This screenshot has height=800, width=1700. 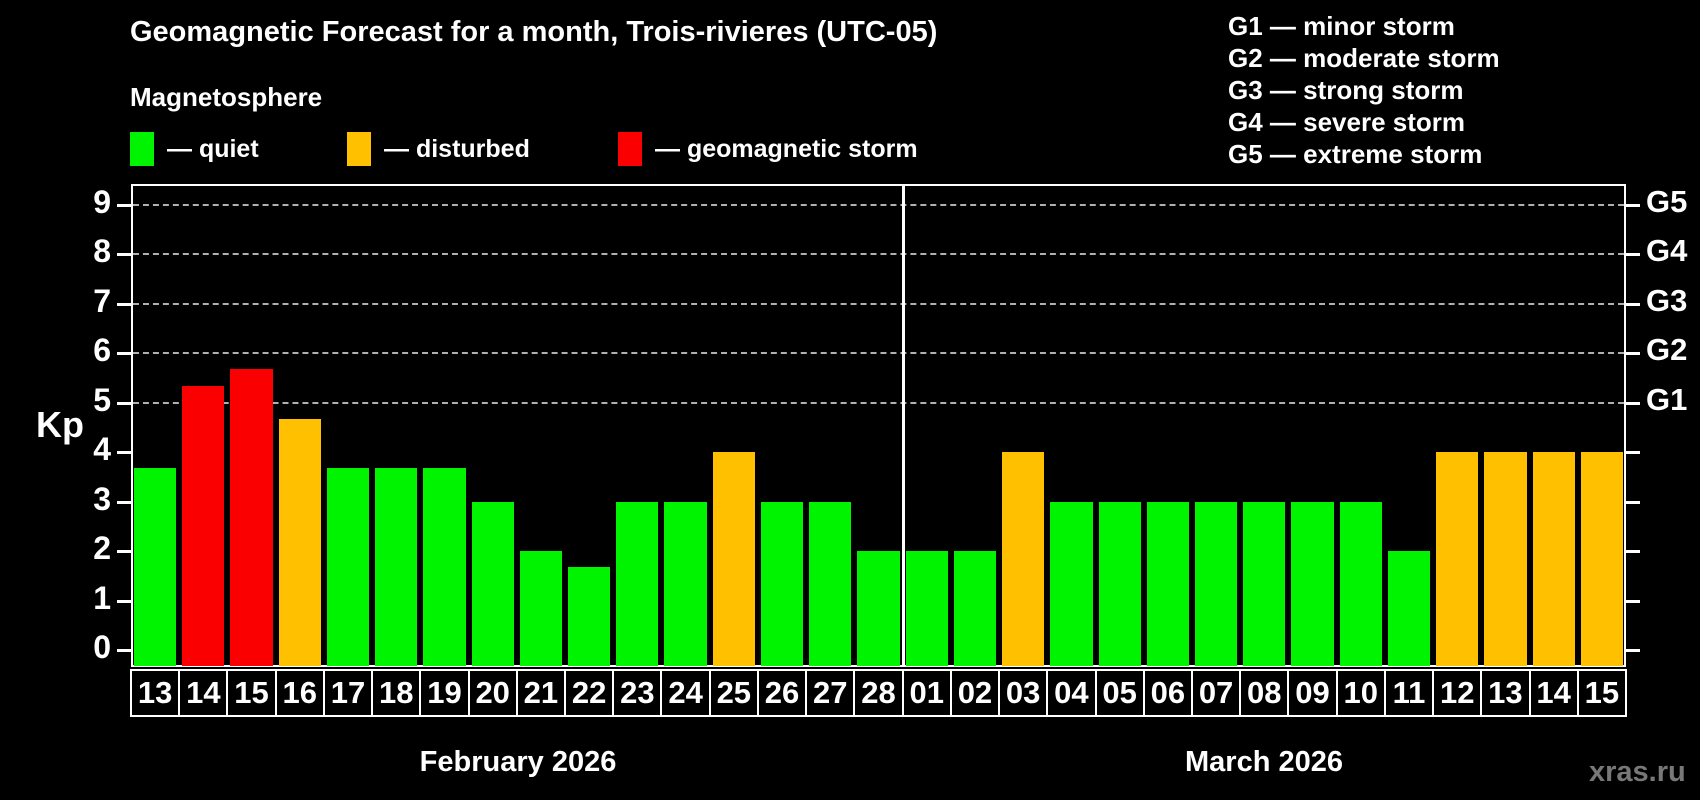 What do you see at coordinates (786, 148) in the screenshot?
I see `legend-label-storm: — geomagnetic storm` at bounding box center [786, 148].